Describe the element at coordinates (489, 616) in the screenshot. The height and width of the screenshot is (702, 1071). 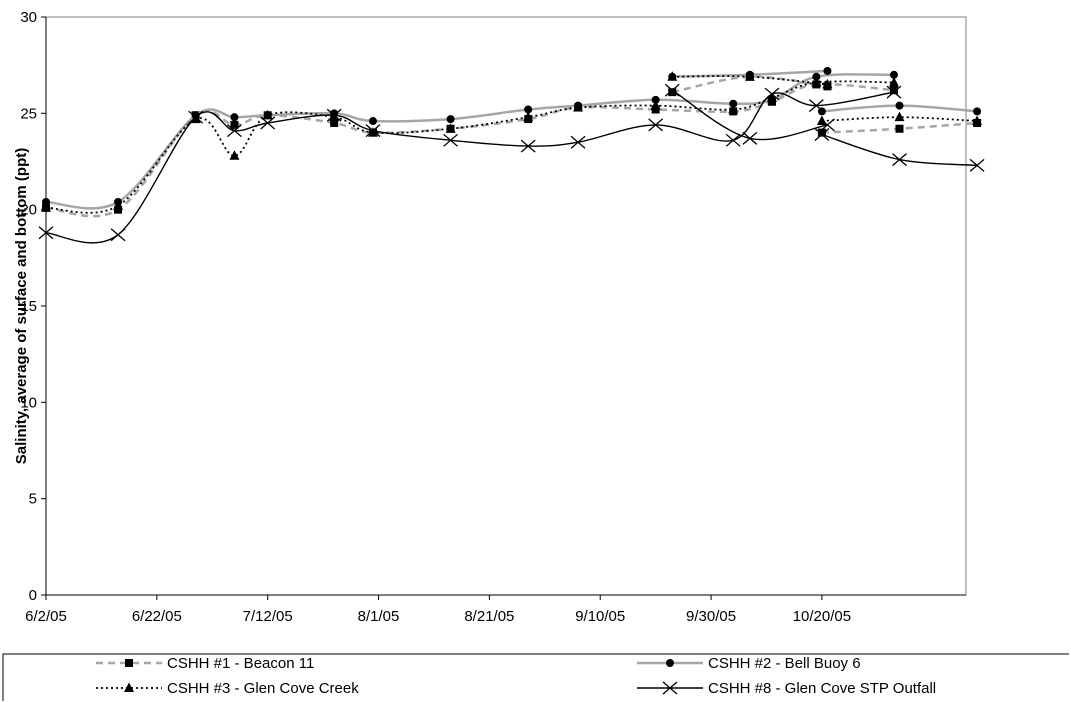
I see `x-tick-label: 8/21/05` at that location.